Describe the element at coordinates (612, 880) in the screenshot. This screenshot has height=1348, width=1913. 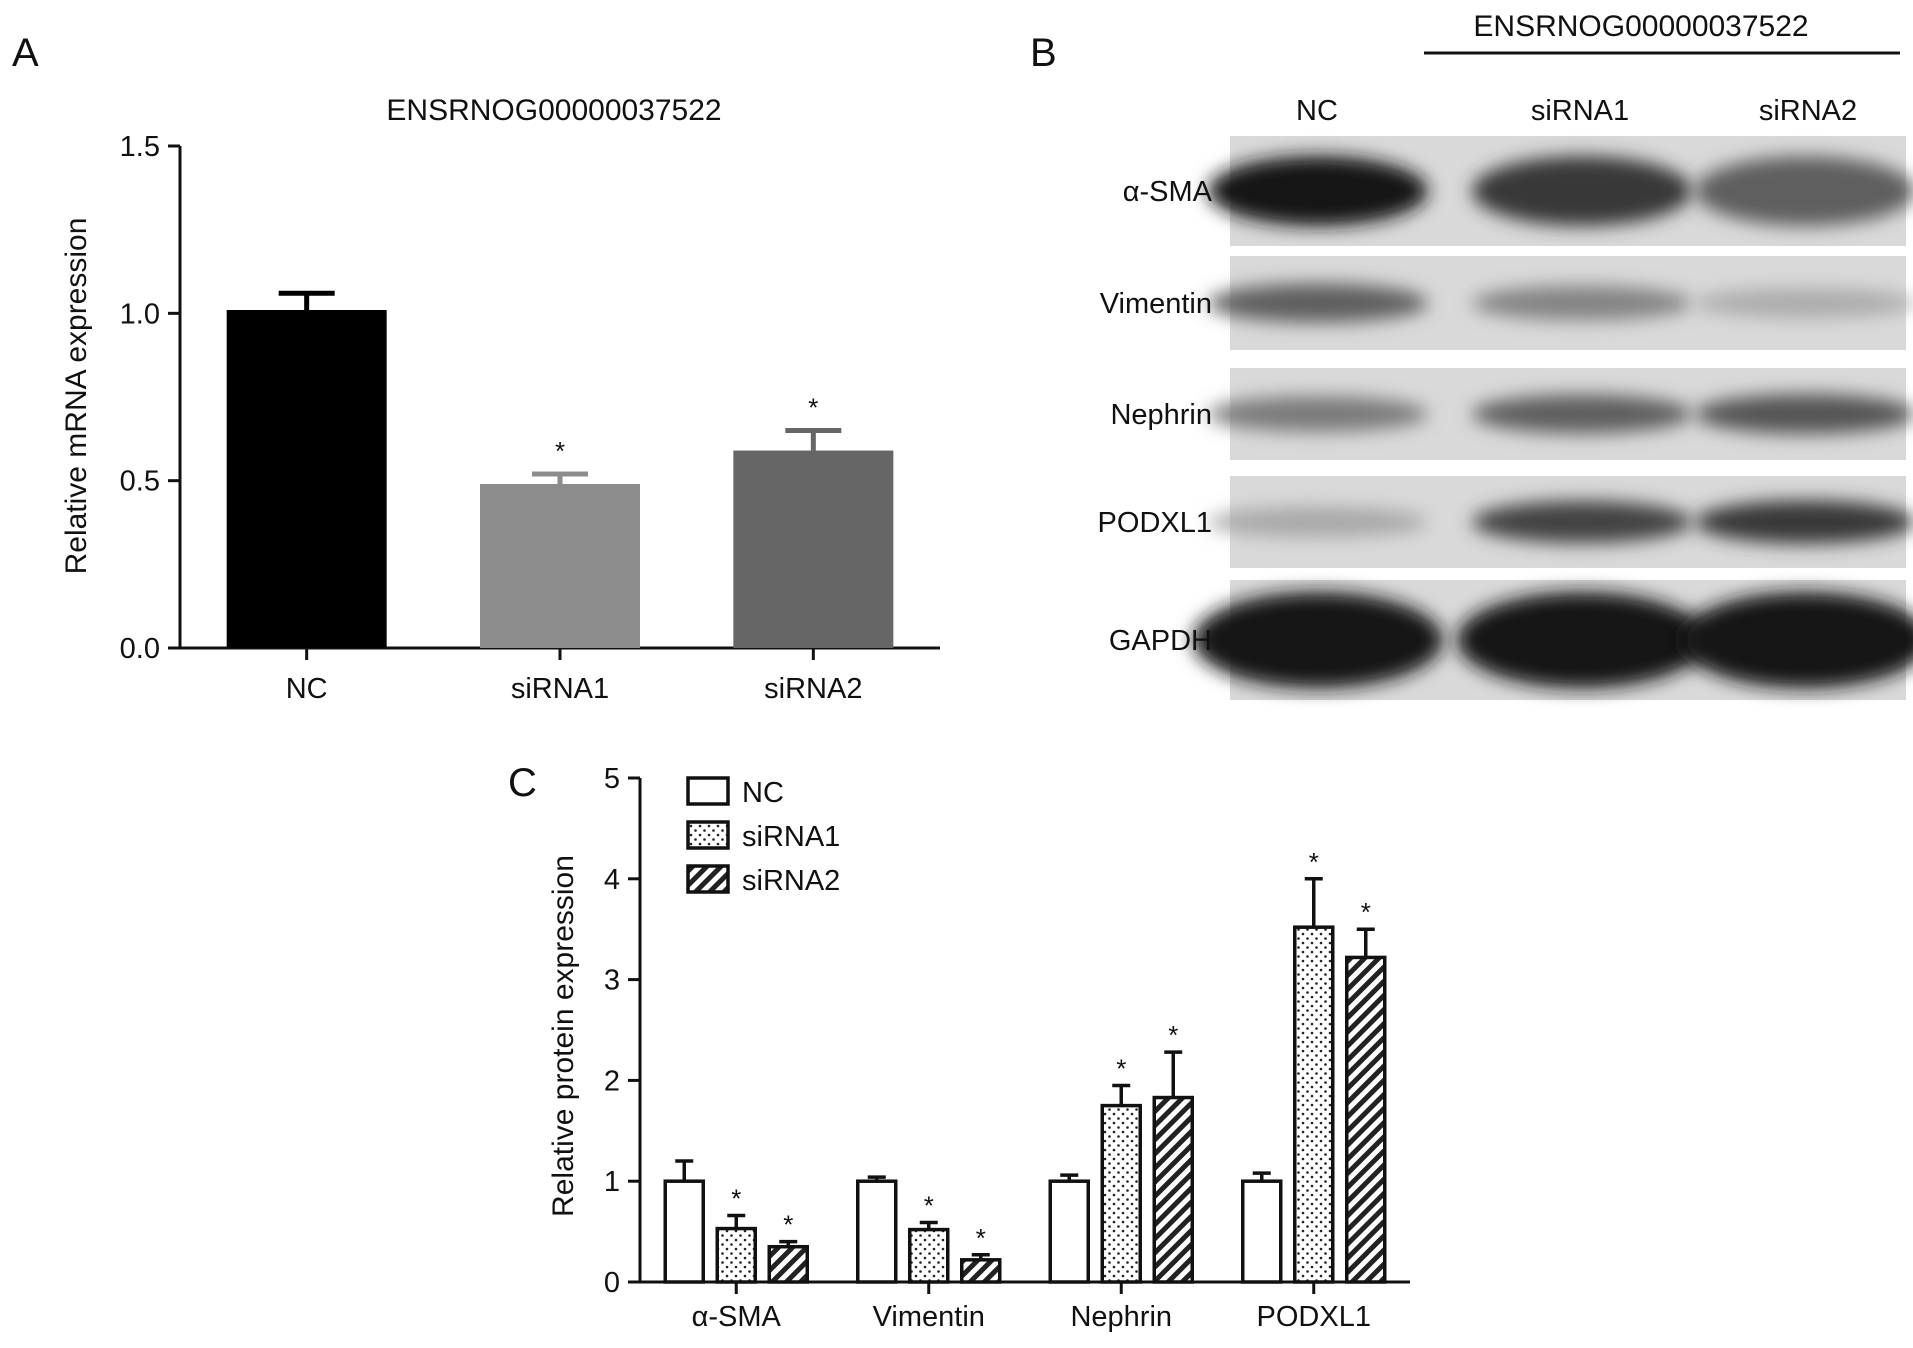
I see `chart-c-ytick-label: 4` at that location.